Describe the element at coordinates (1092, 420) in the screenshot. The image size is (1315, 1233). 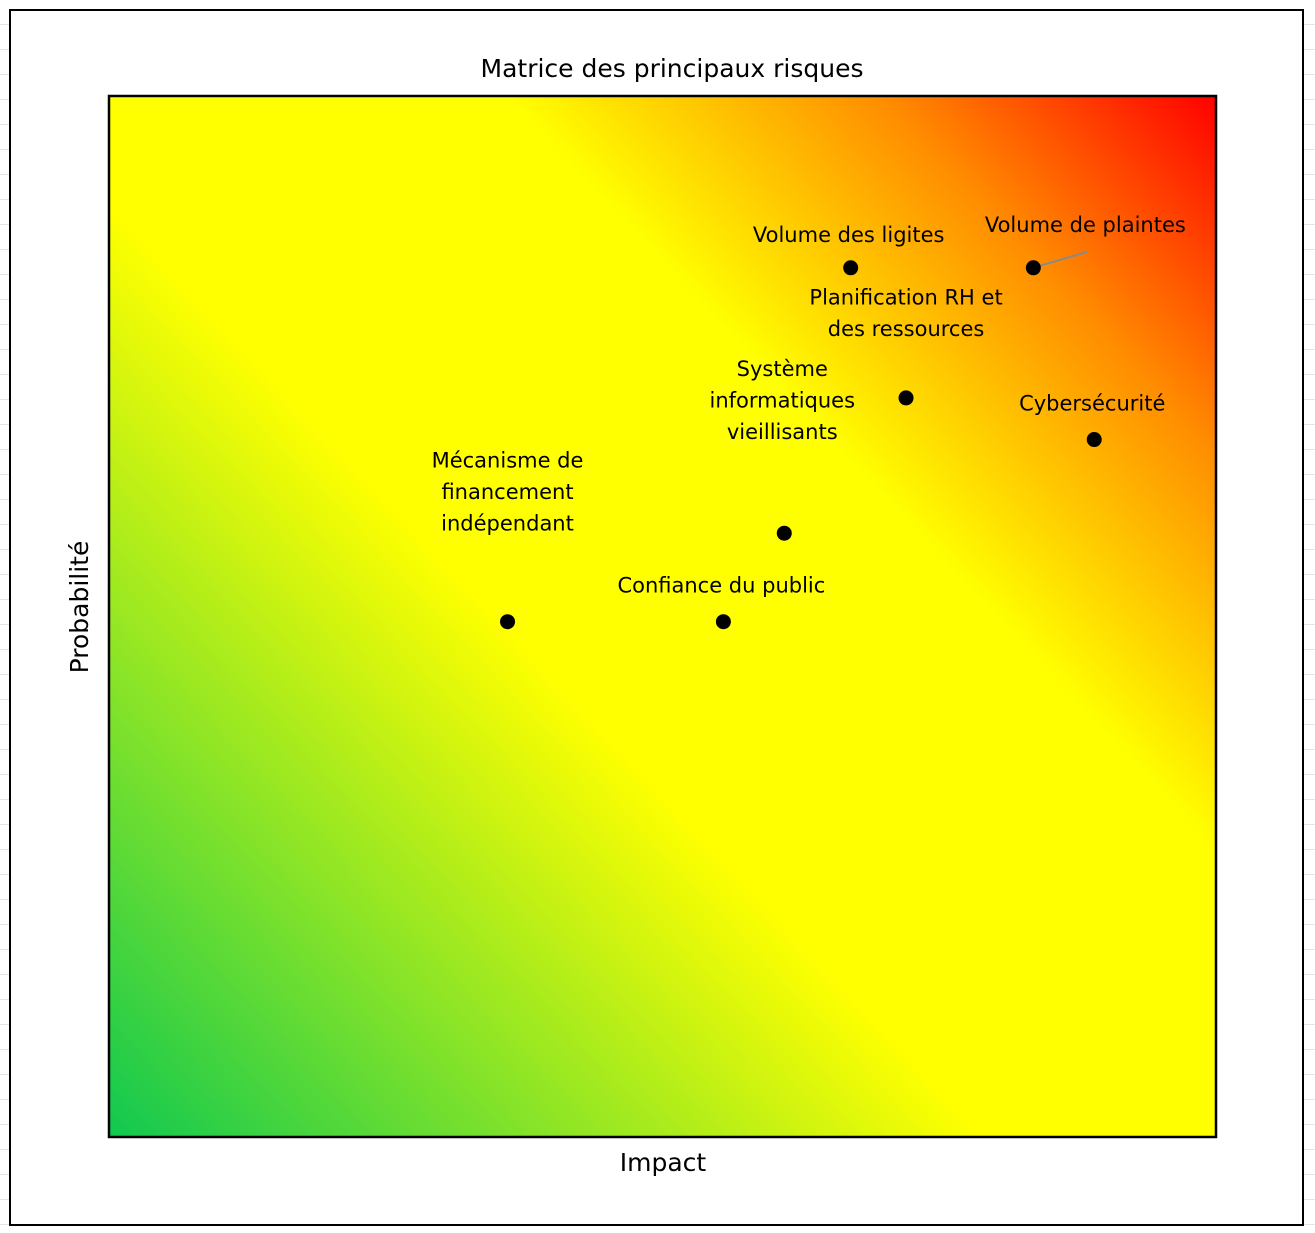
I see `risk-point-group: Cybersécurité` at that location.